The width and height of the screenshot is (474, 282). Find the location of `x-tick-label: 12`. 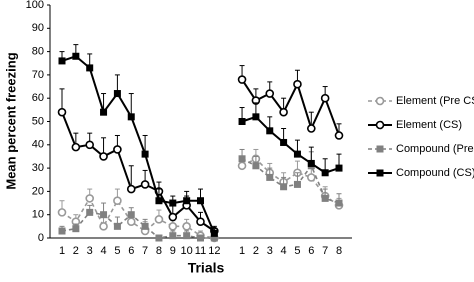

x-tick-label: 12 is located at coordinates (214, 251).